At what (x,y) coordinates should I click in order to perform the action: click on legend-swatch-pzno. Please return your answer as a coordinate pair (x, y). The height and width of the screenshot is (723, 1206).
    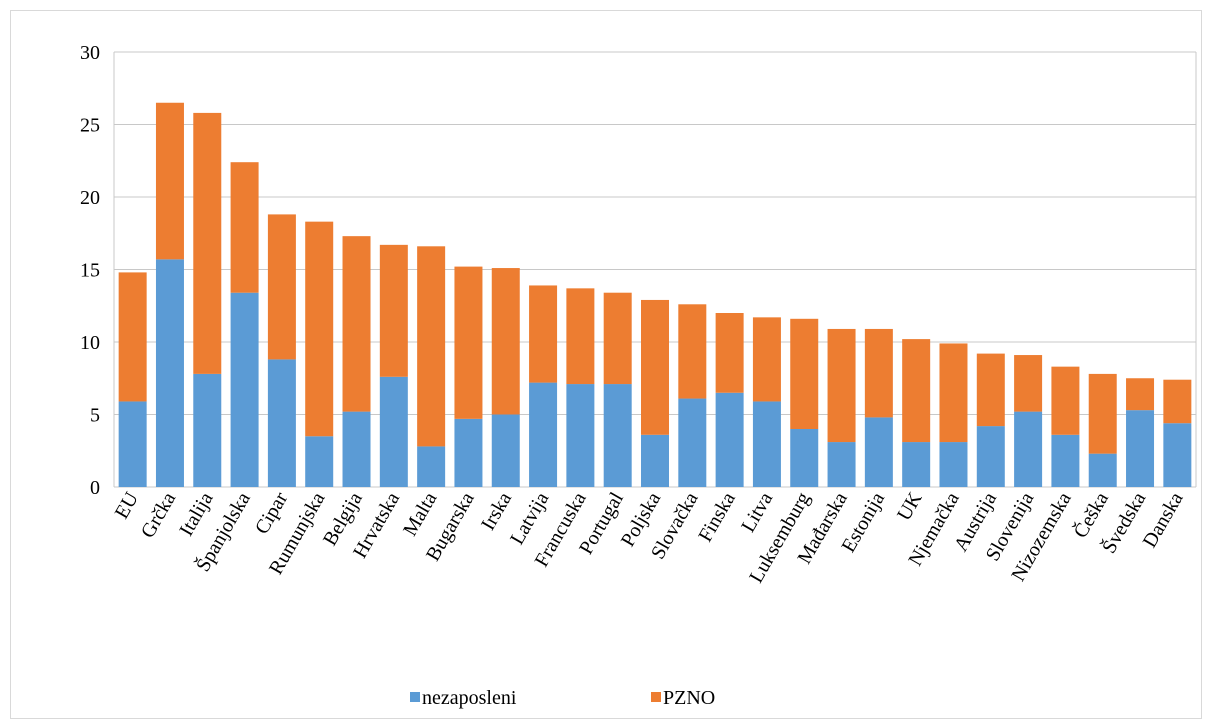
    Looking at the image, I should click on (656, 697).